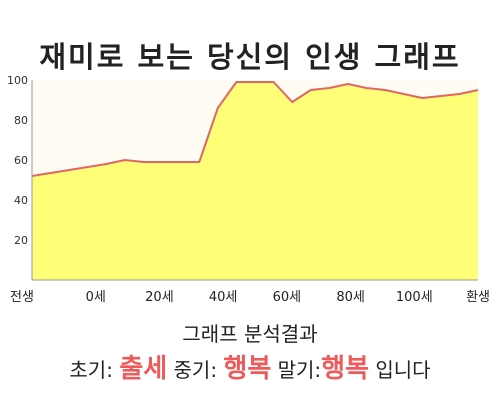  What do you see at coordinates (403, 370) in the screenshot?
I see `result-suffix: 입니다` at bounding box center [403, 370].